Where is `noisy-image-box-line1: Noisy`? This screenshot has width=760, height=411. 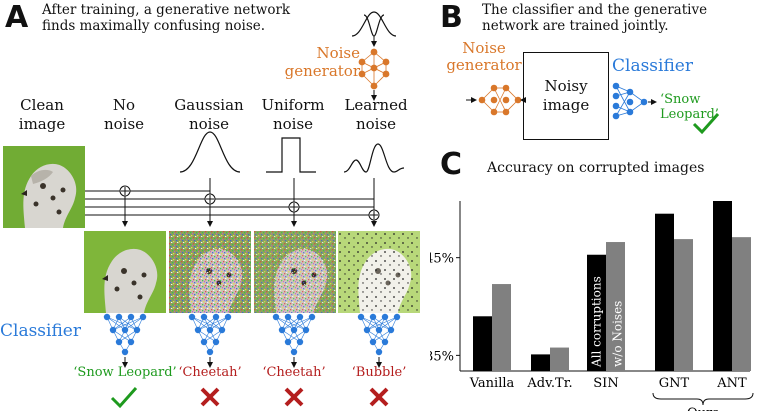 noisy-image-box-line1: Noisy is located at coordinates (566, 86).